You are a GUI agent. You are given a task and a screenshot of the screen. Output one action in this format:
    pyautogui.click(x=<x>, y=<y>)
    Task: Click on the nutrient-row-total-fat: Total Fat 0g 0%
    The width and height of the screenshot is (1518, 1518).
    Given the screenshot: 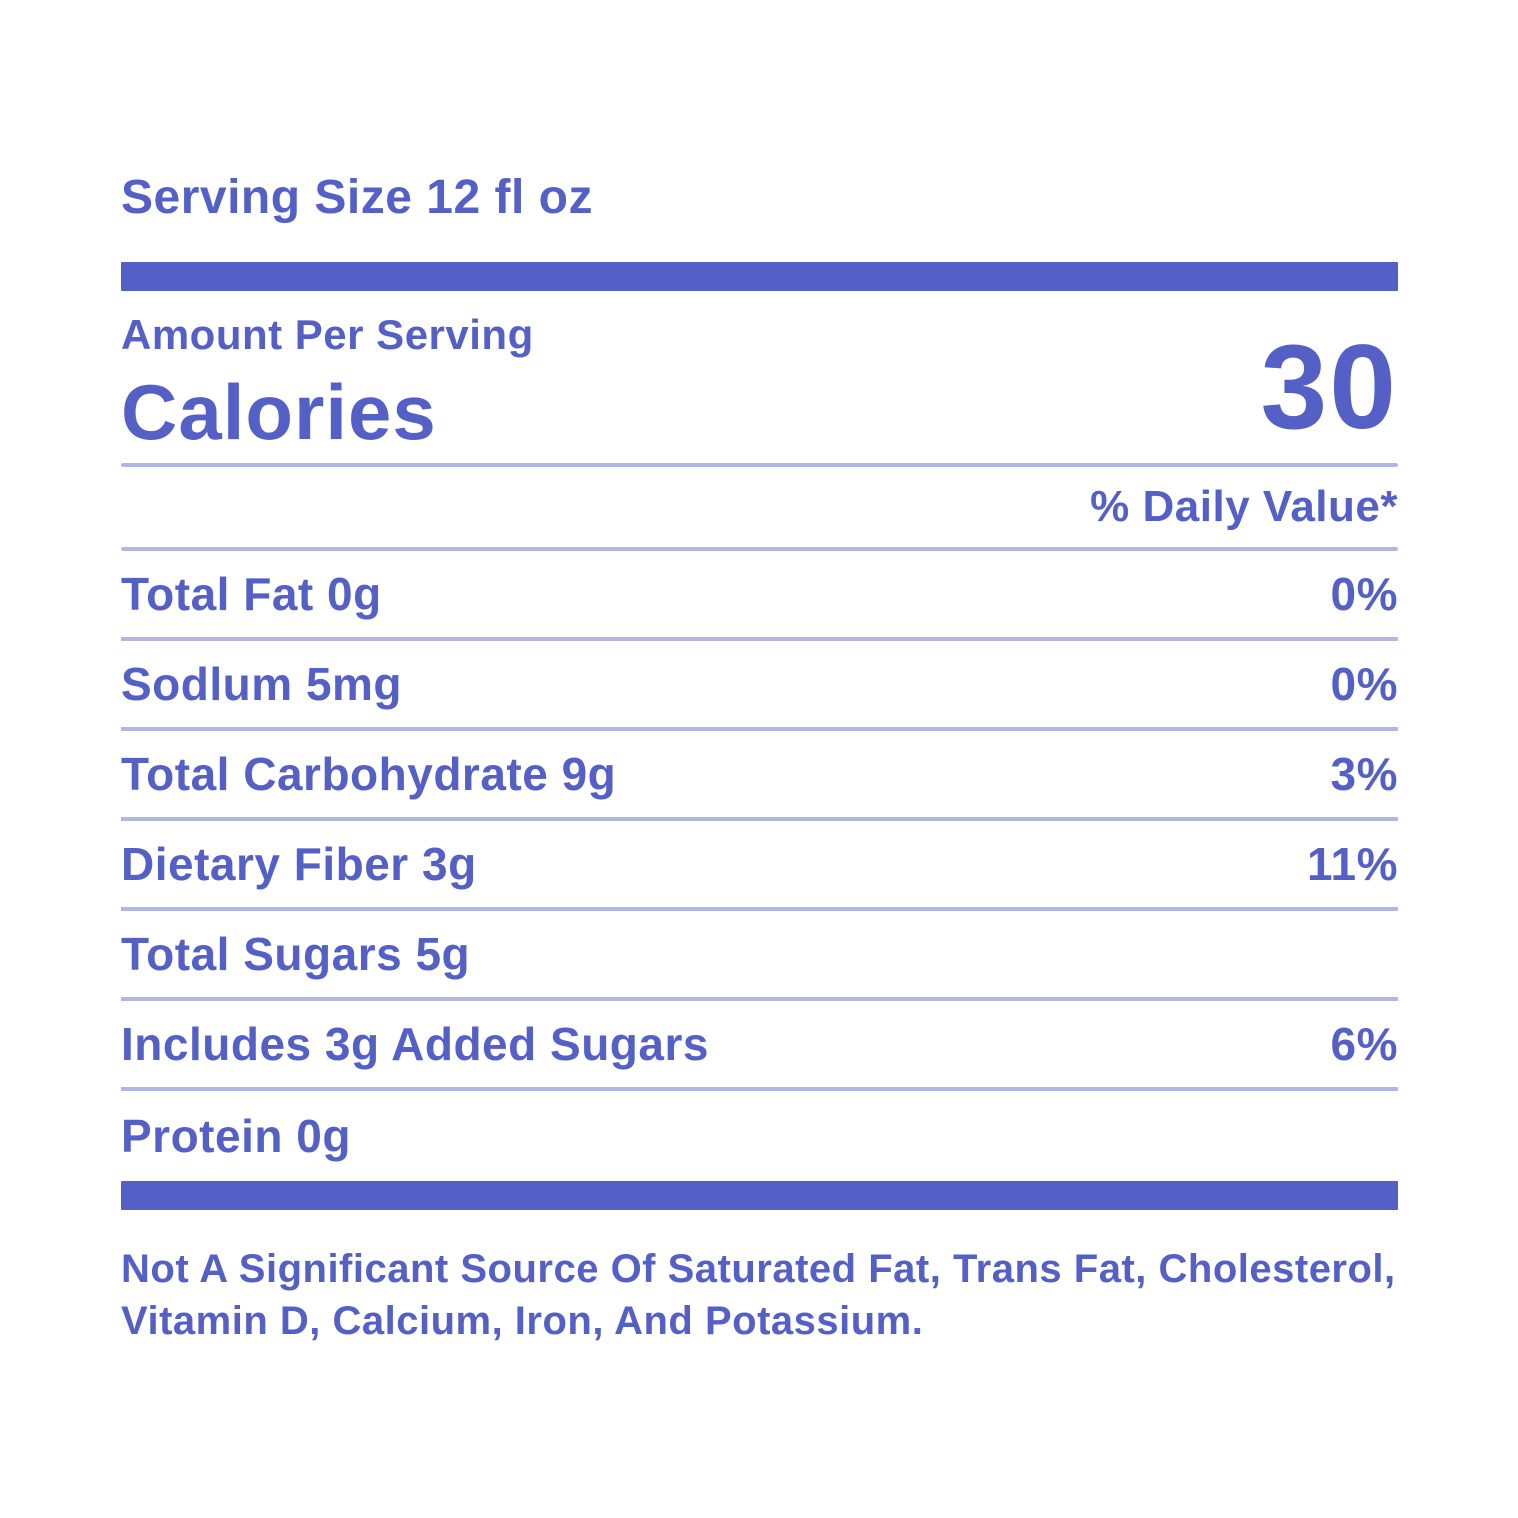 What is the action you would take?
    pyautogui.click(x=759, y=596)
    